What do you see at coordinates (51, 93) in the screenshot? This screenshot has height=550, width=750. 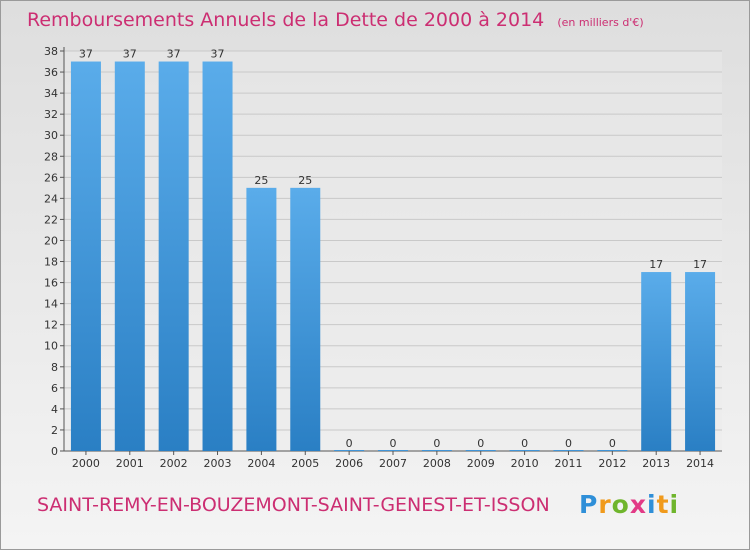 I see `y-tick-label: 34` at bounding box center [51, 93].